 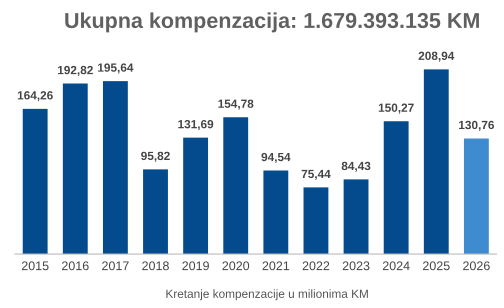 I want to click on x-tick-label: 2020, so click(x=236, y=265).